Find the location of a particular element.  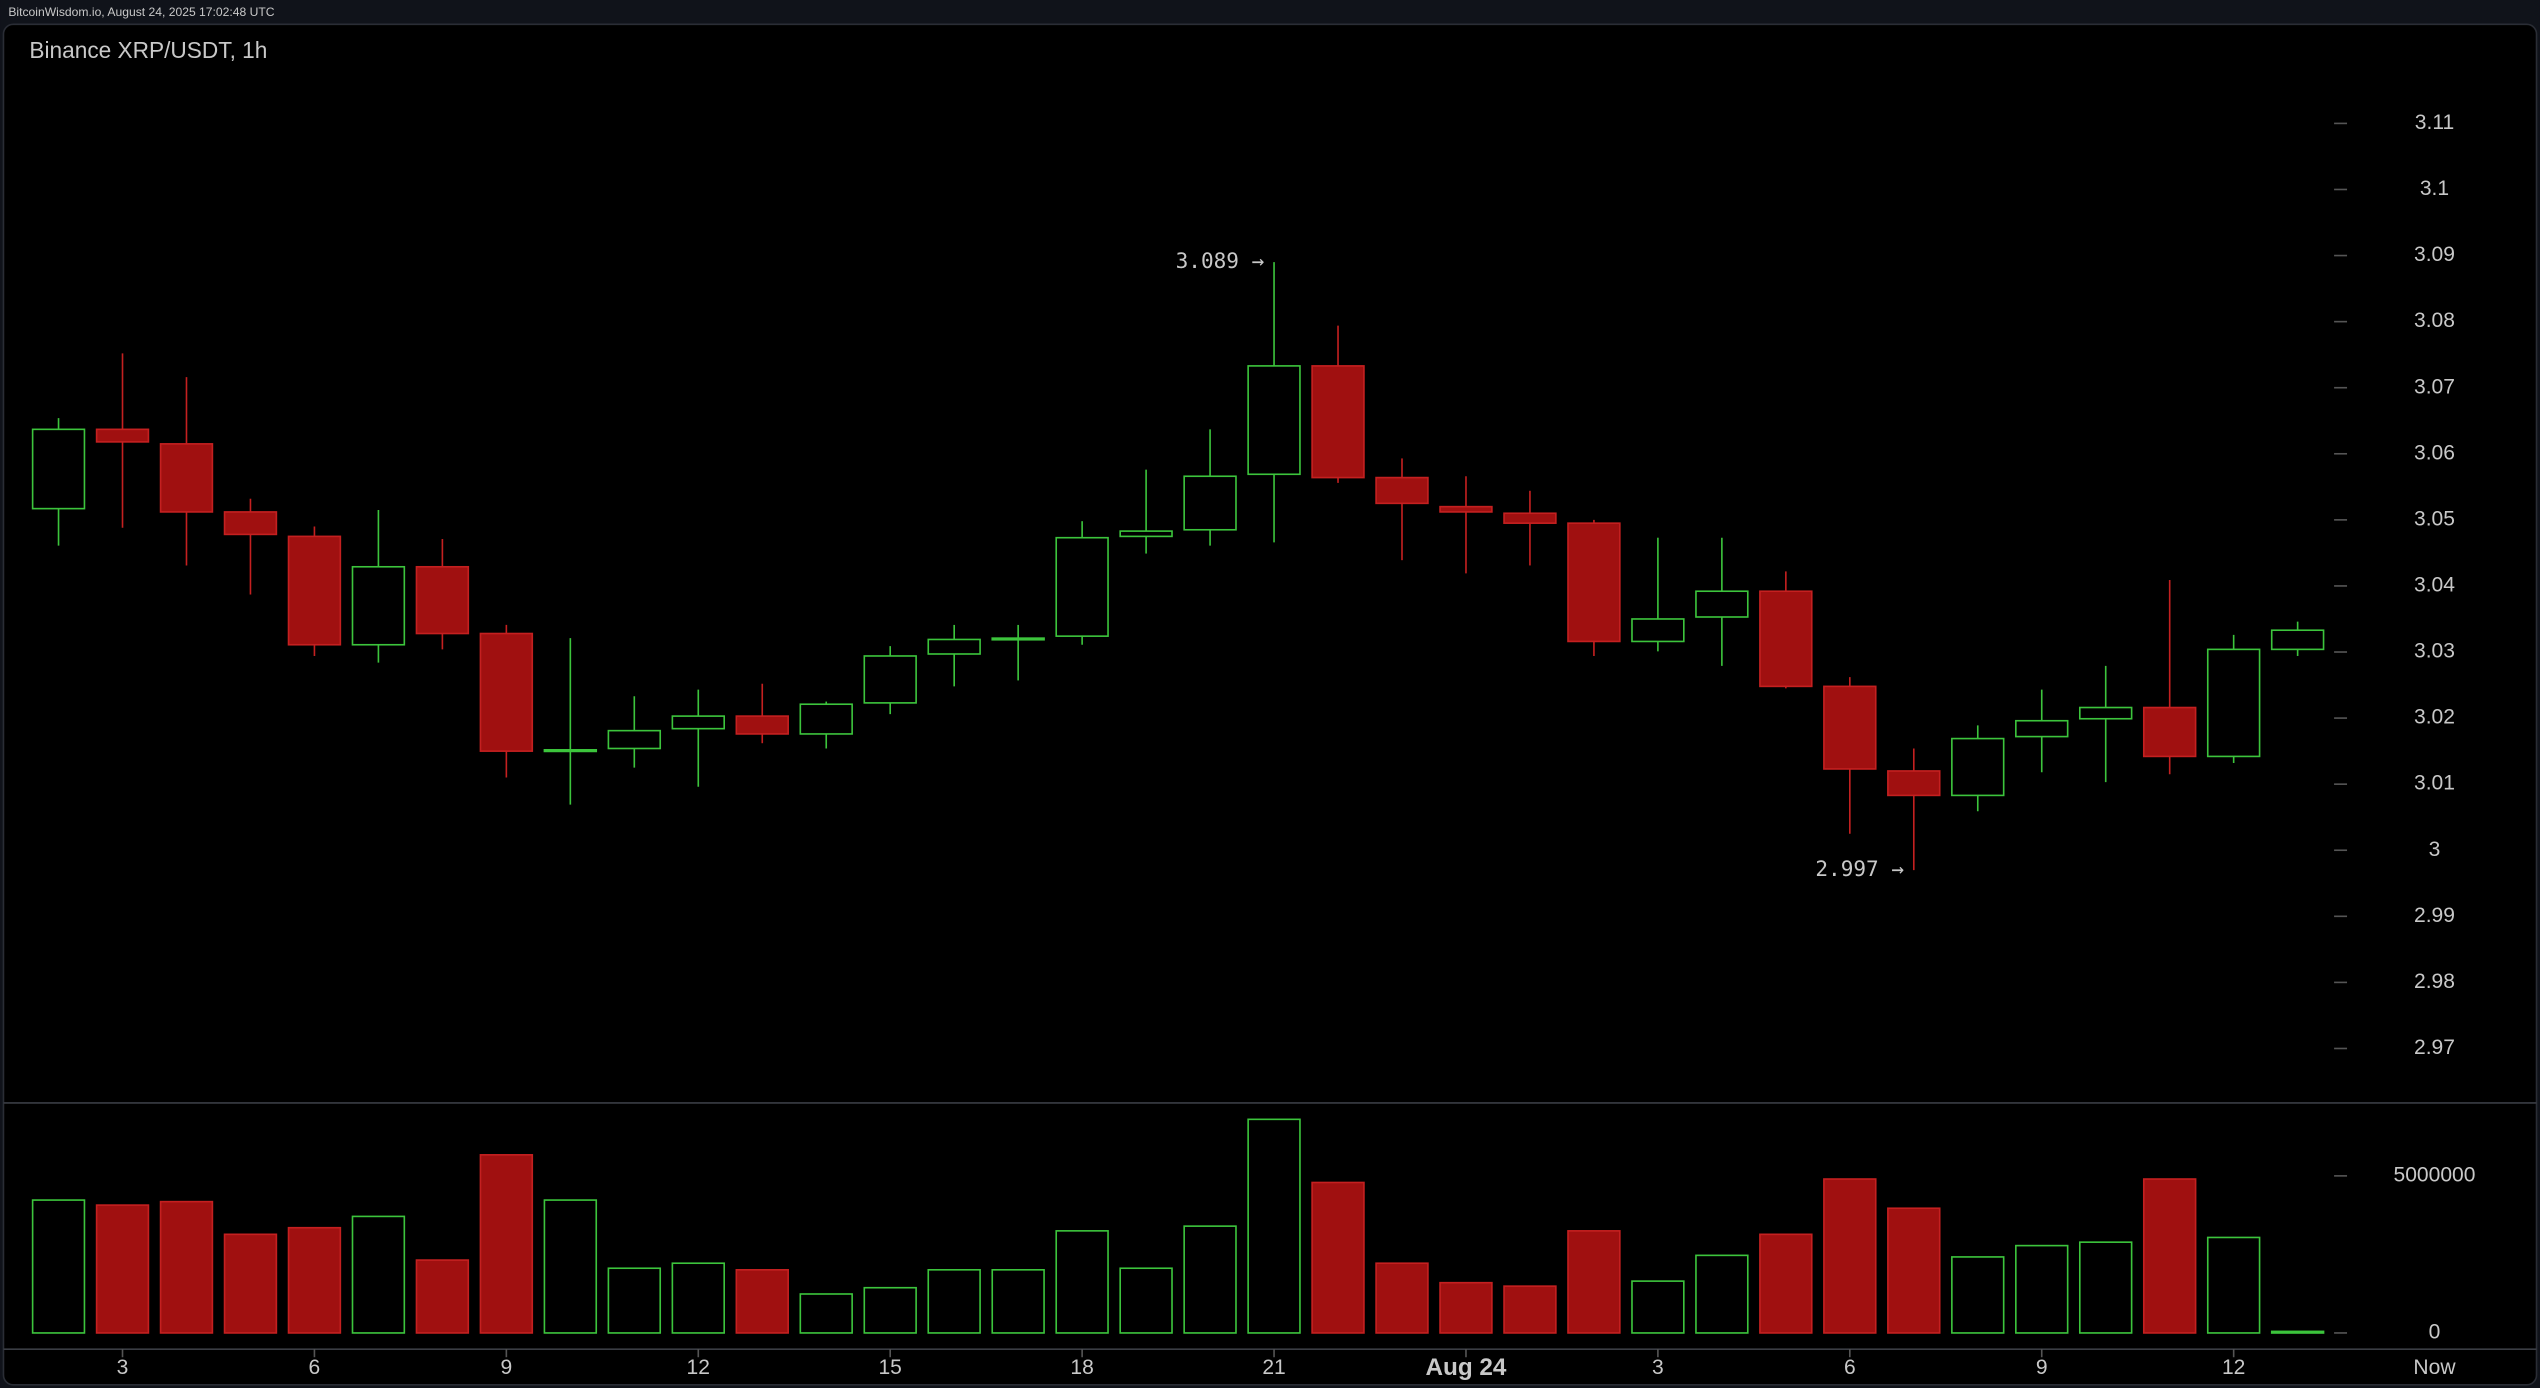

x-tick-label: 18 is located at coordinates (1081, 1367).